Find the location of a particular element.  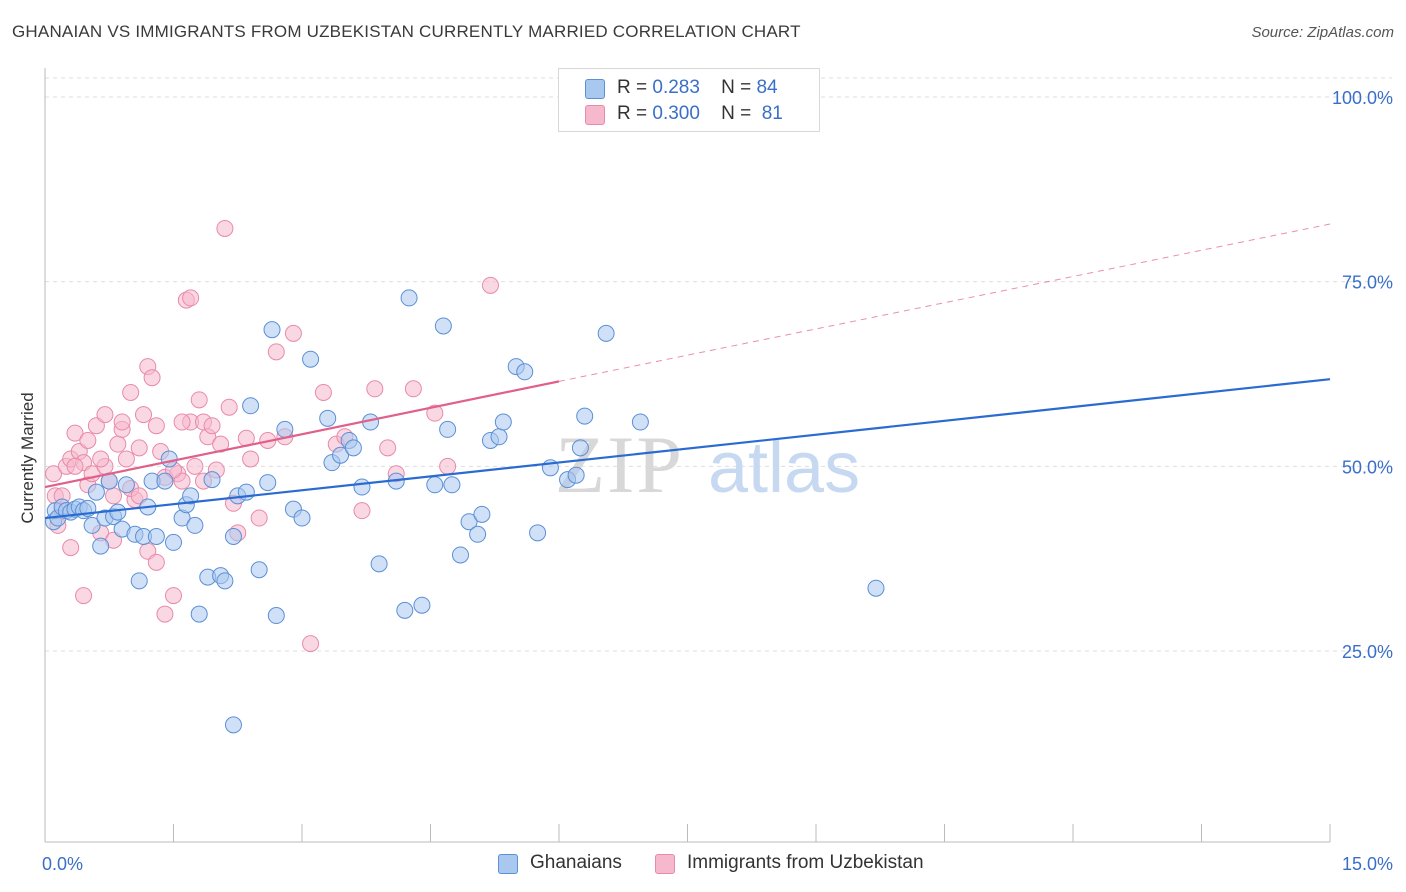

legend-r-value: 0.283 is located at coordinates (676, 87).